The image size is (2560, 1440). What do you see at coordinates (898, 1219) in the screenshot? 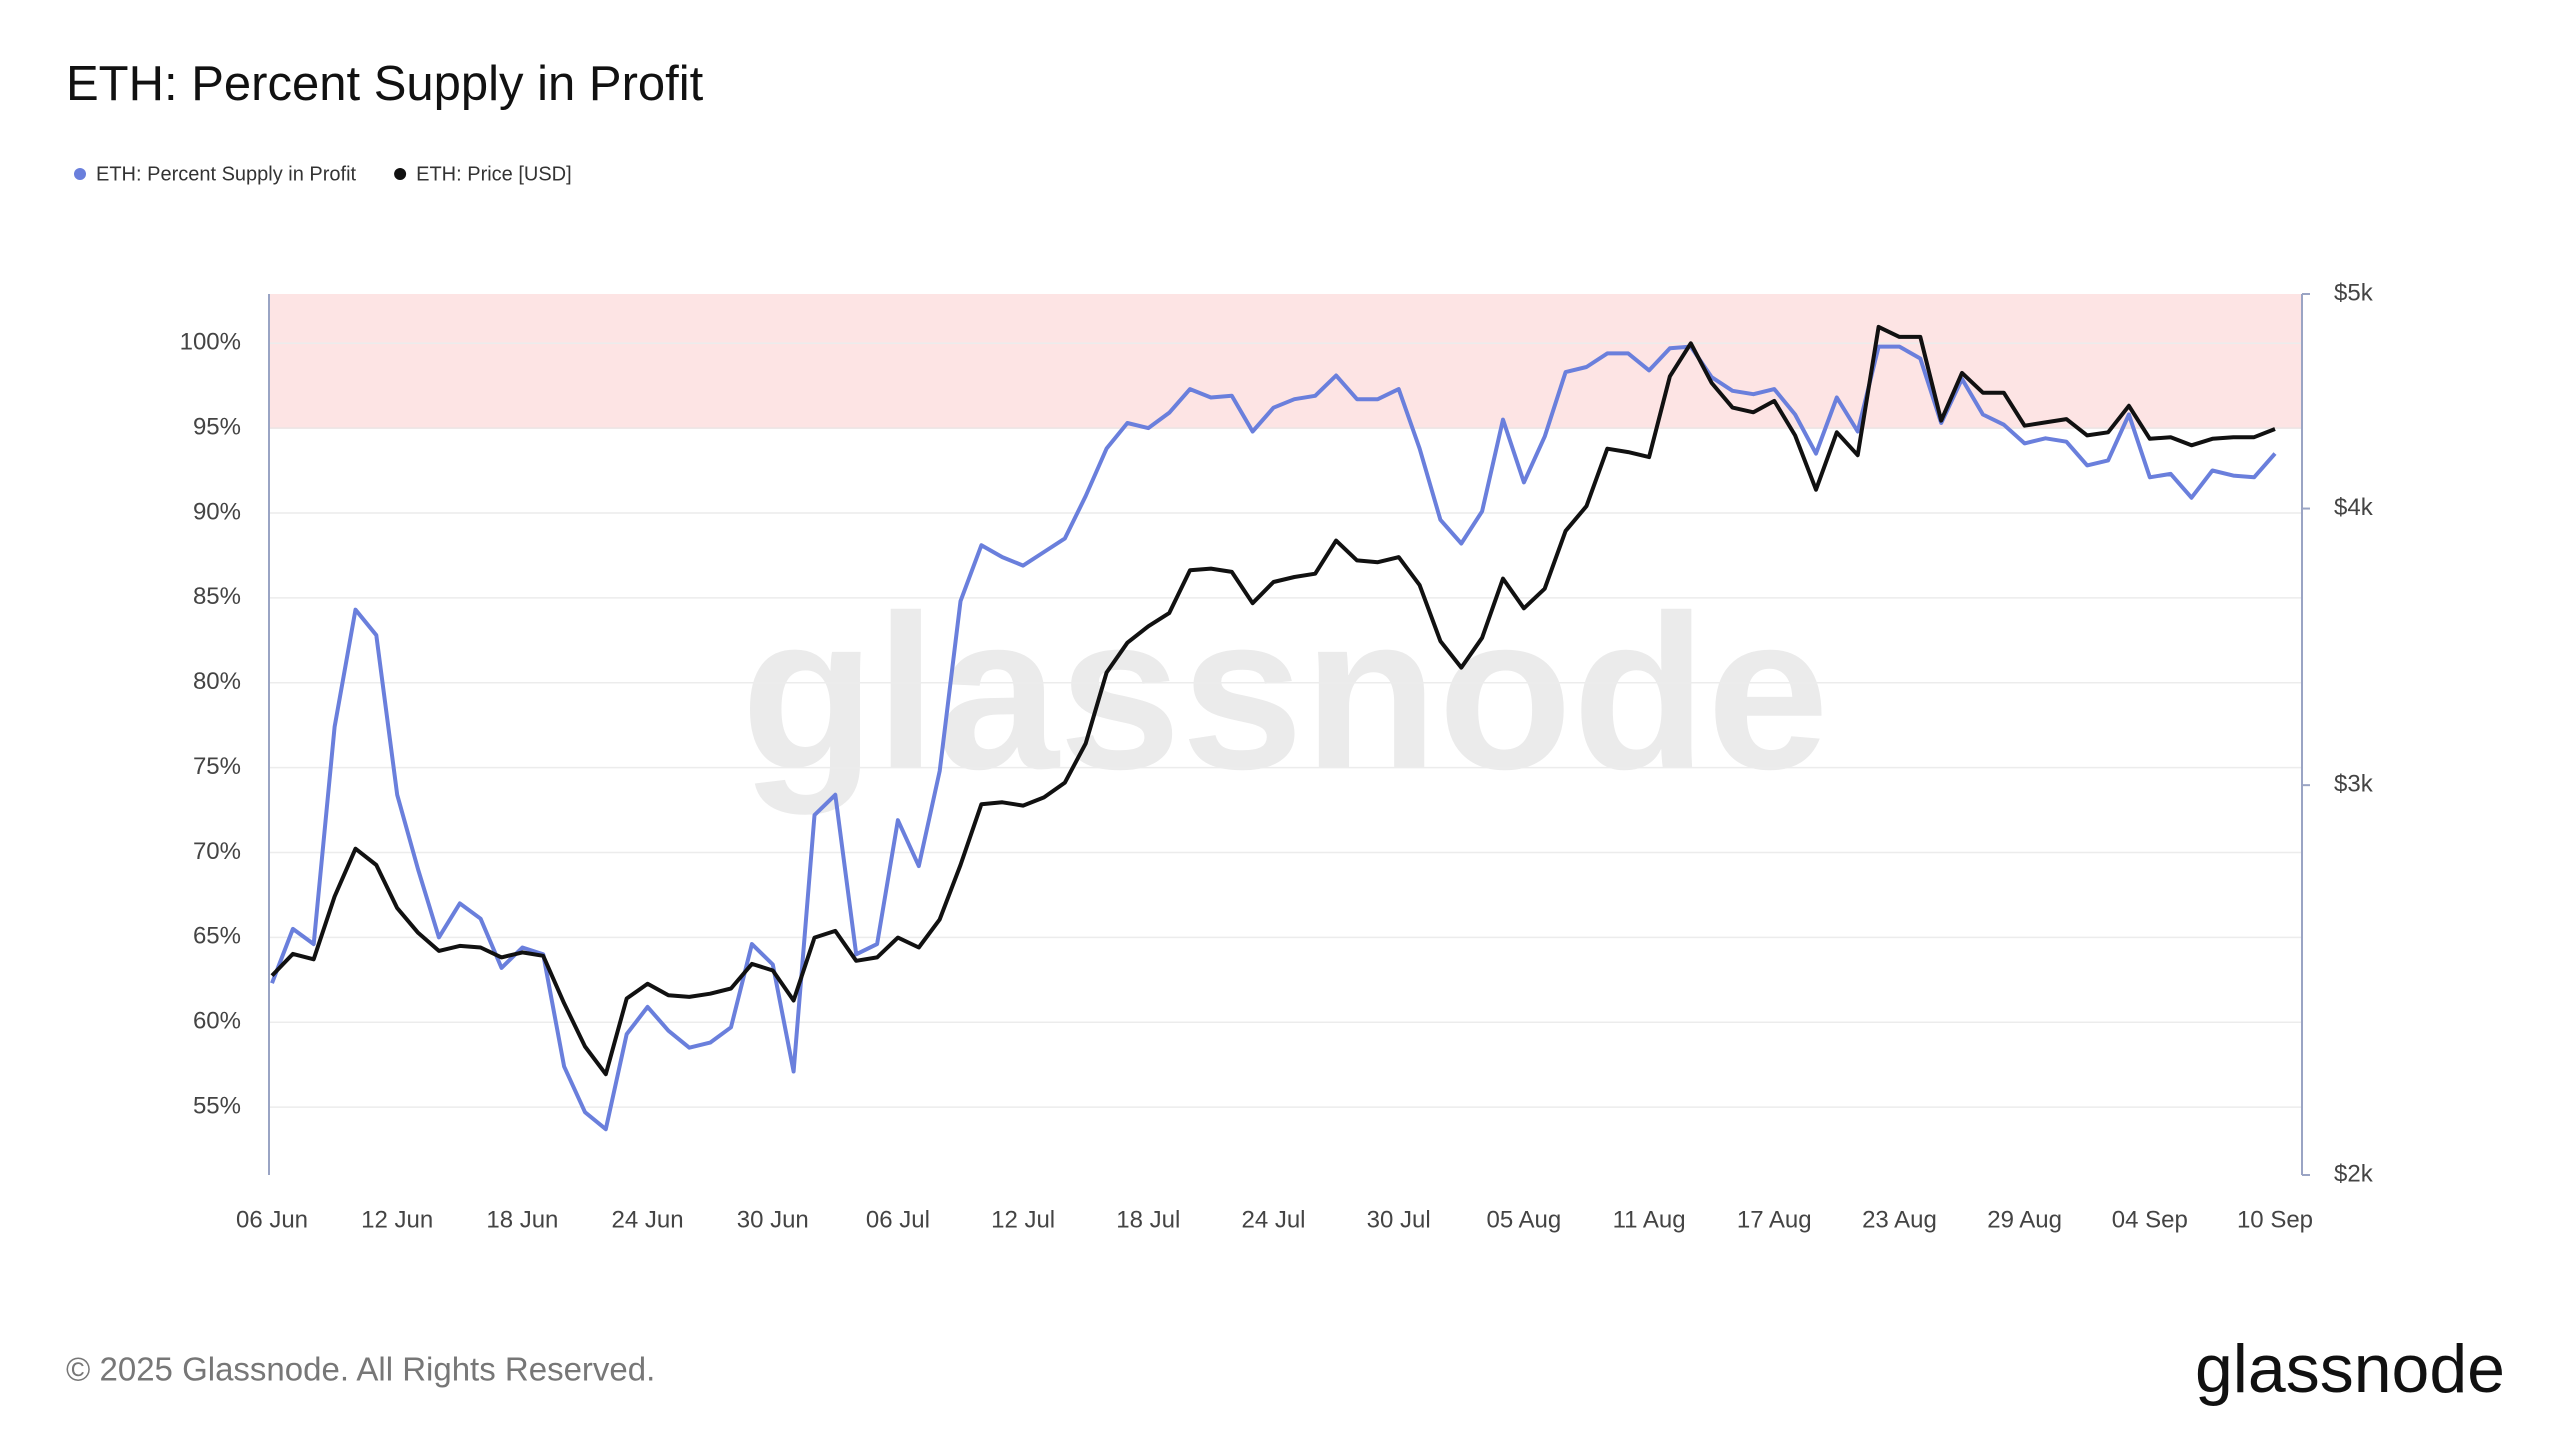
I see `x-tick-label: 06 Jul` at bounding box center [898, 1219].